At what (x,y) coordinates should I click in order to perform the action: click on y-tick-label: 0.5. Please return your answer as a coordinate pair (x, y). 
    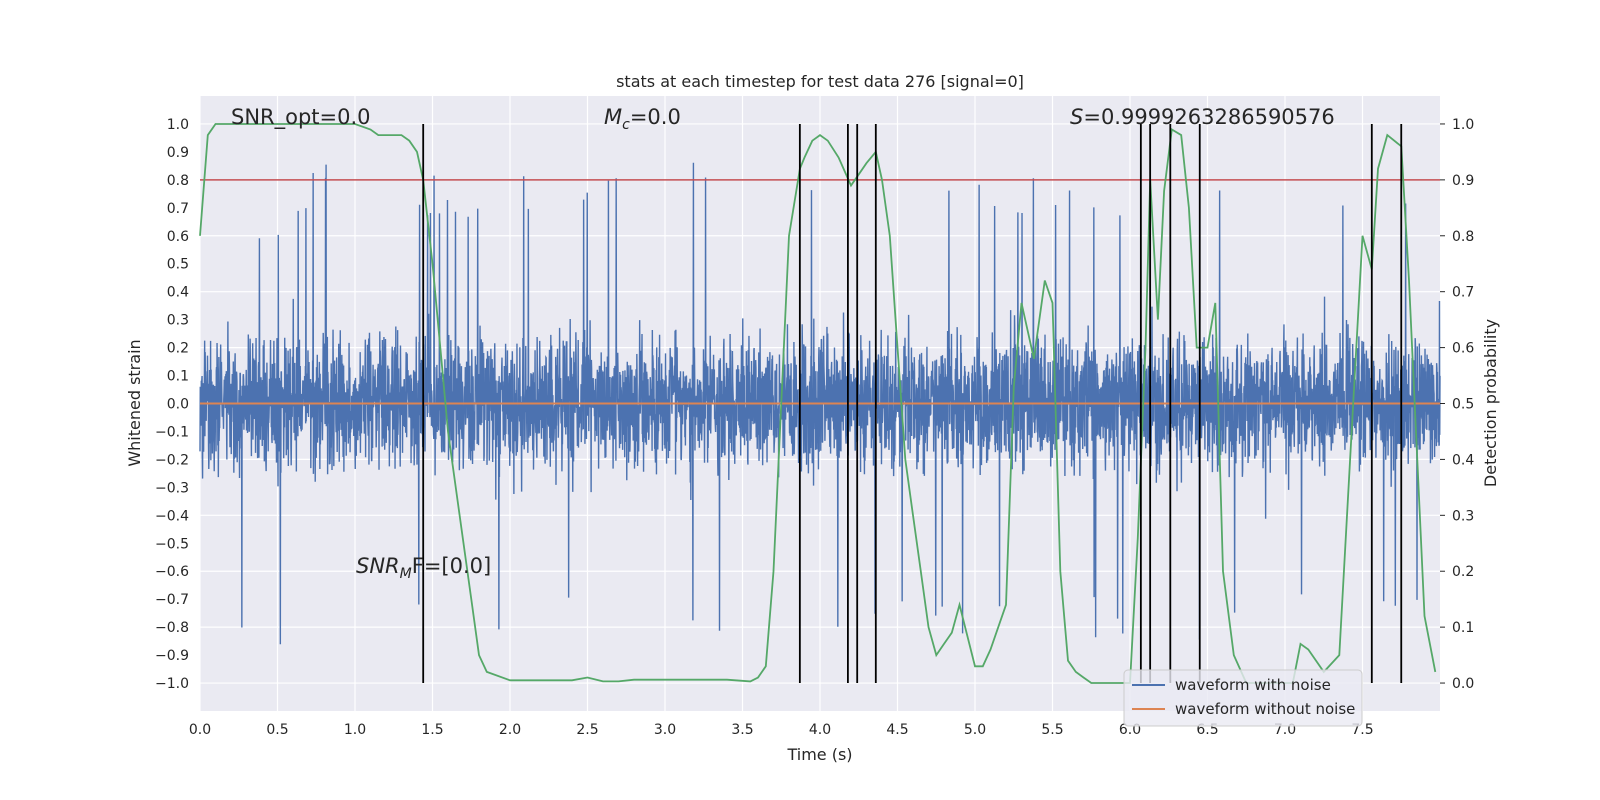
    Looking at the image, I should click on (178, 265).